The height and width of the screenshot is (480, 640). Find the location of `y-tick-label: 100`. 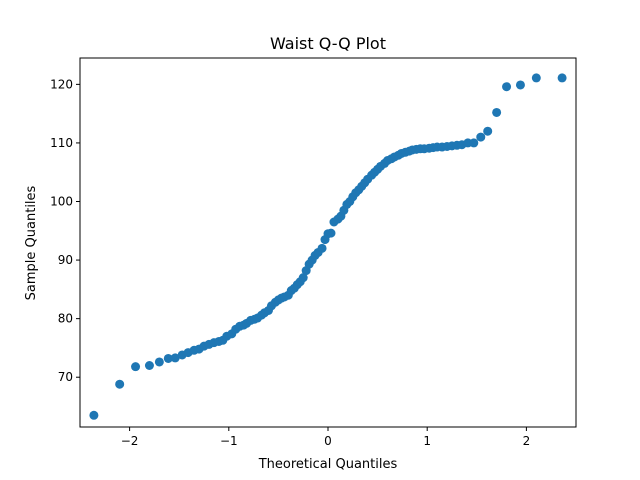

y-tick-label: 100 is located at coordinates (61, 202).